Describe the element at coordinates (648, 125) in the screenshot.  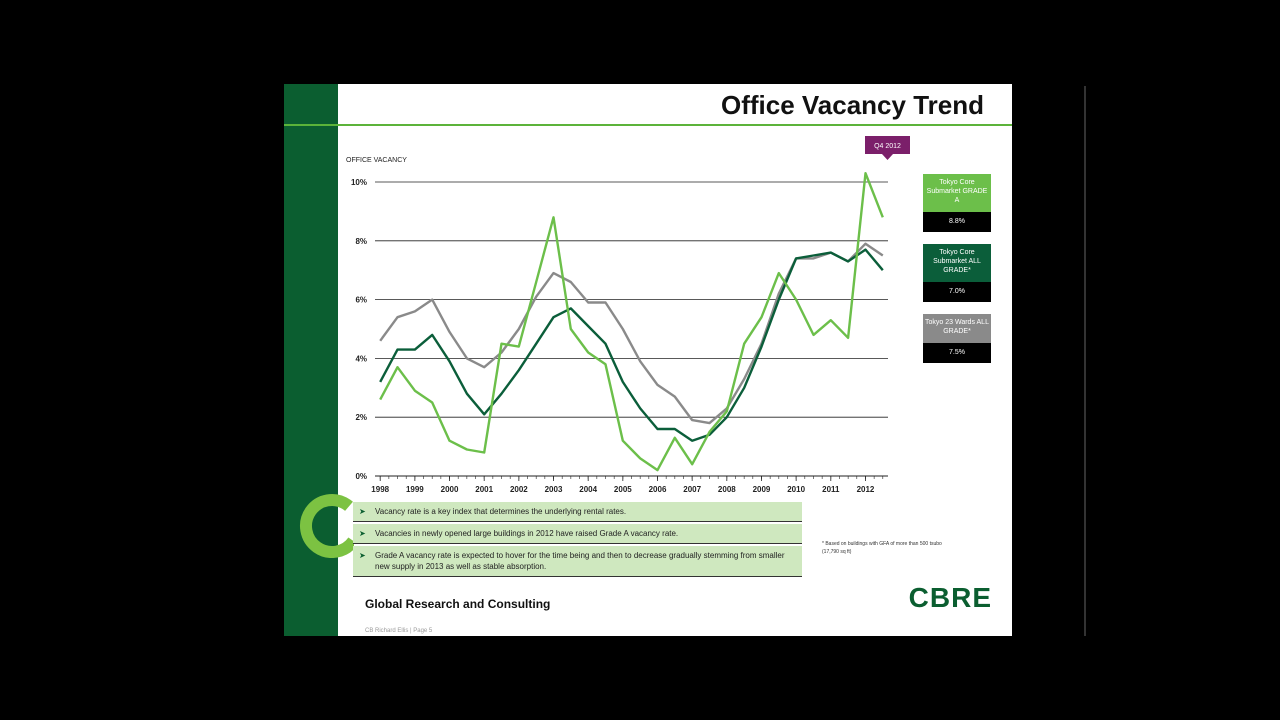
I see `title-rule` at that location.